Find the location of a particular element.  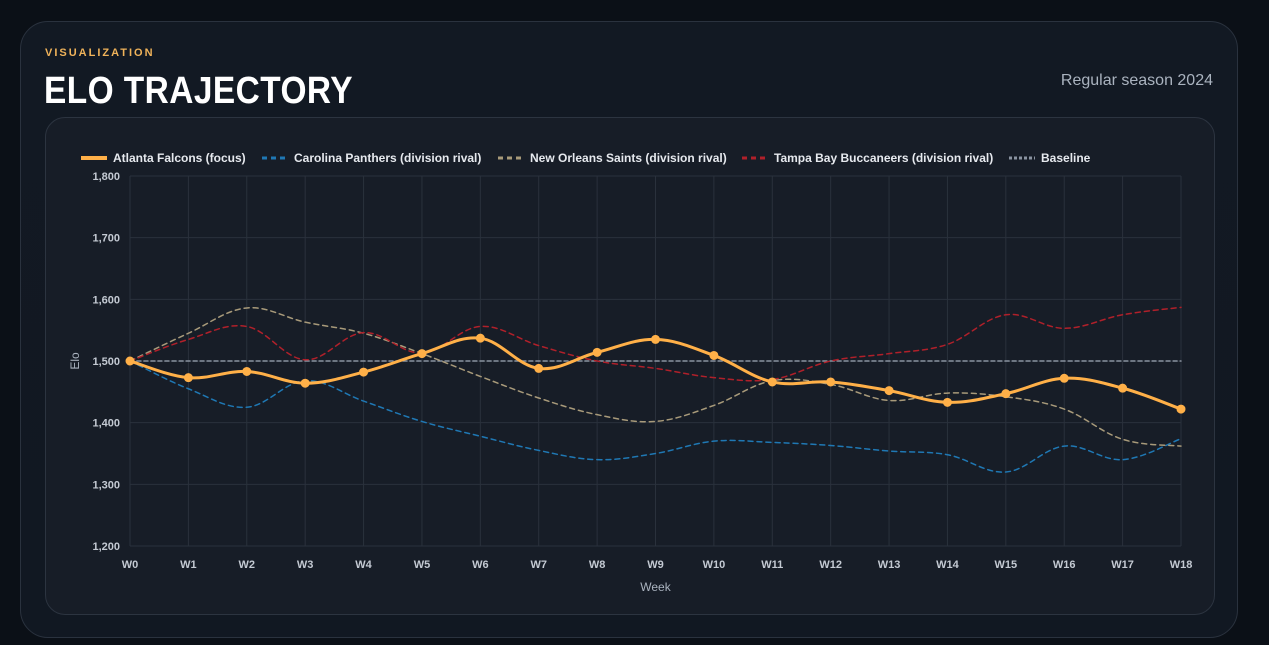

series-line-tampa-bay-buccaneers is located at coordinates (655, 344).